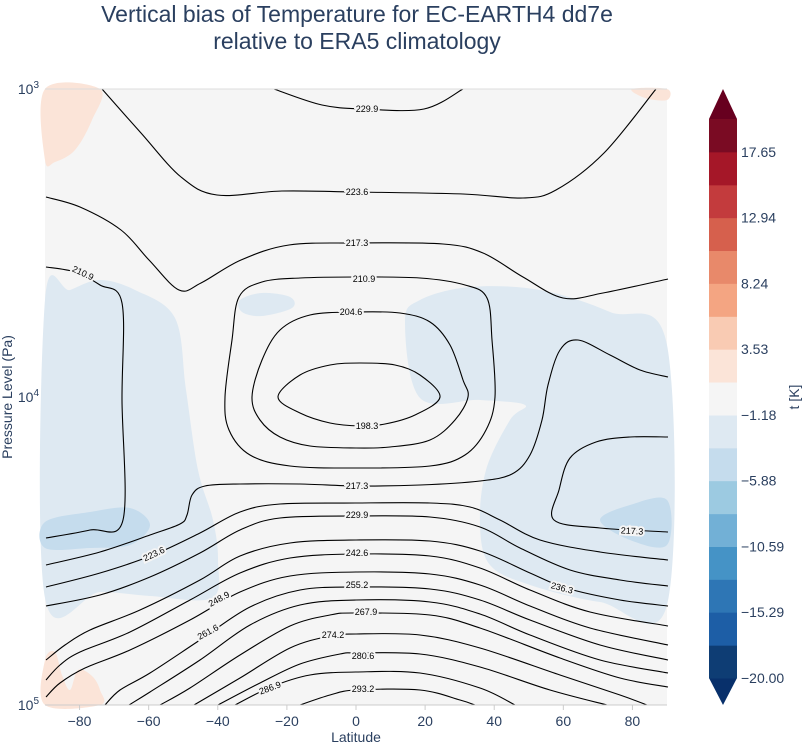 This screenshot has height=745, width=802. Describe the element at coordinates (762, 612) in the screenshot. I see `colorbar-tick-label: −15.29` at that location.